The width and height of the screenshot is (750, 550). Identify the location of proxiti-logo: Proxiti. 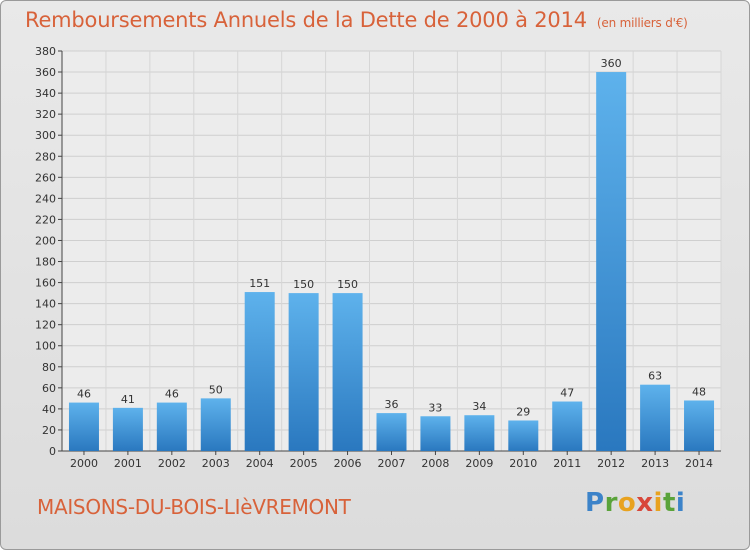
(635, 503).